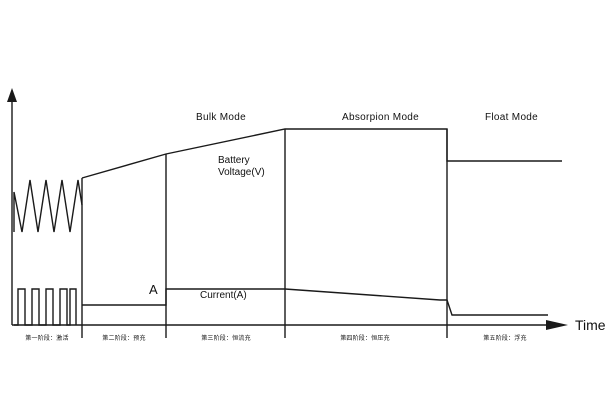 Image resolution: width=615 pixels, height=410 pixels. What do you see at coordinates (45, 307) in the screenshot?
I see `activation-current-pulses` at bounding box center [45, 307].